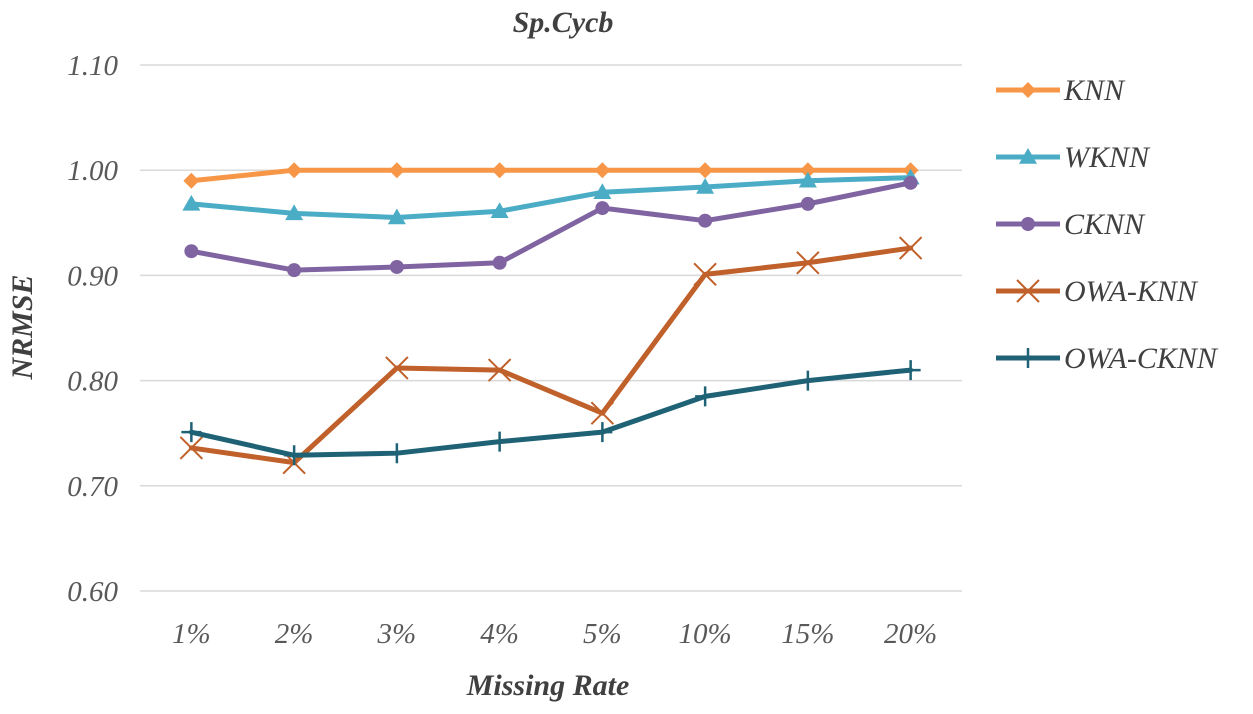 This screenshot has height=714, width=1253. What do you see at coordinates (548, 685) in the screenshot?
I see `x-axis-label: Missing Rate` at bounding box center [548, 685].